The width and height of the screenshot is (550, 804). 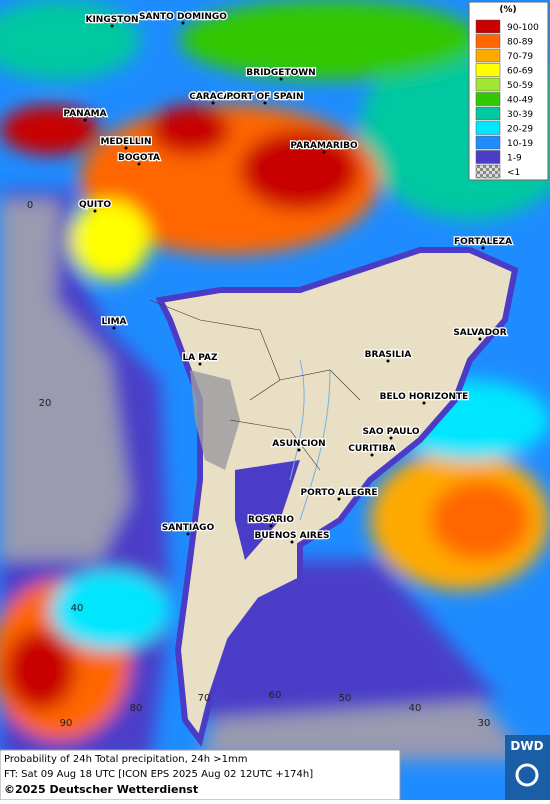 I want to click on city-label: CURITIBA, so click(x=372, y=449).